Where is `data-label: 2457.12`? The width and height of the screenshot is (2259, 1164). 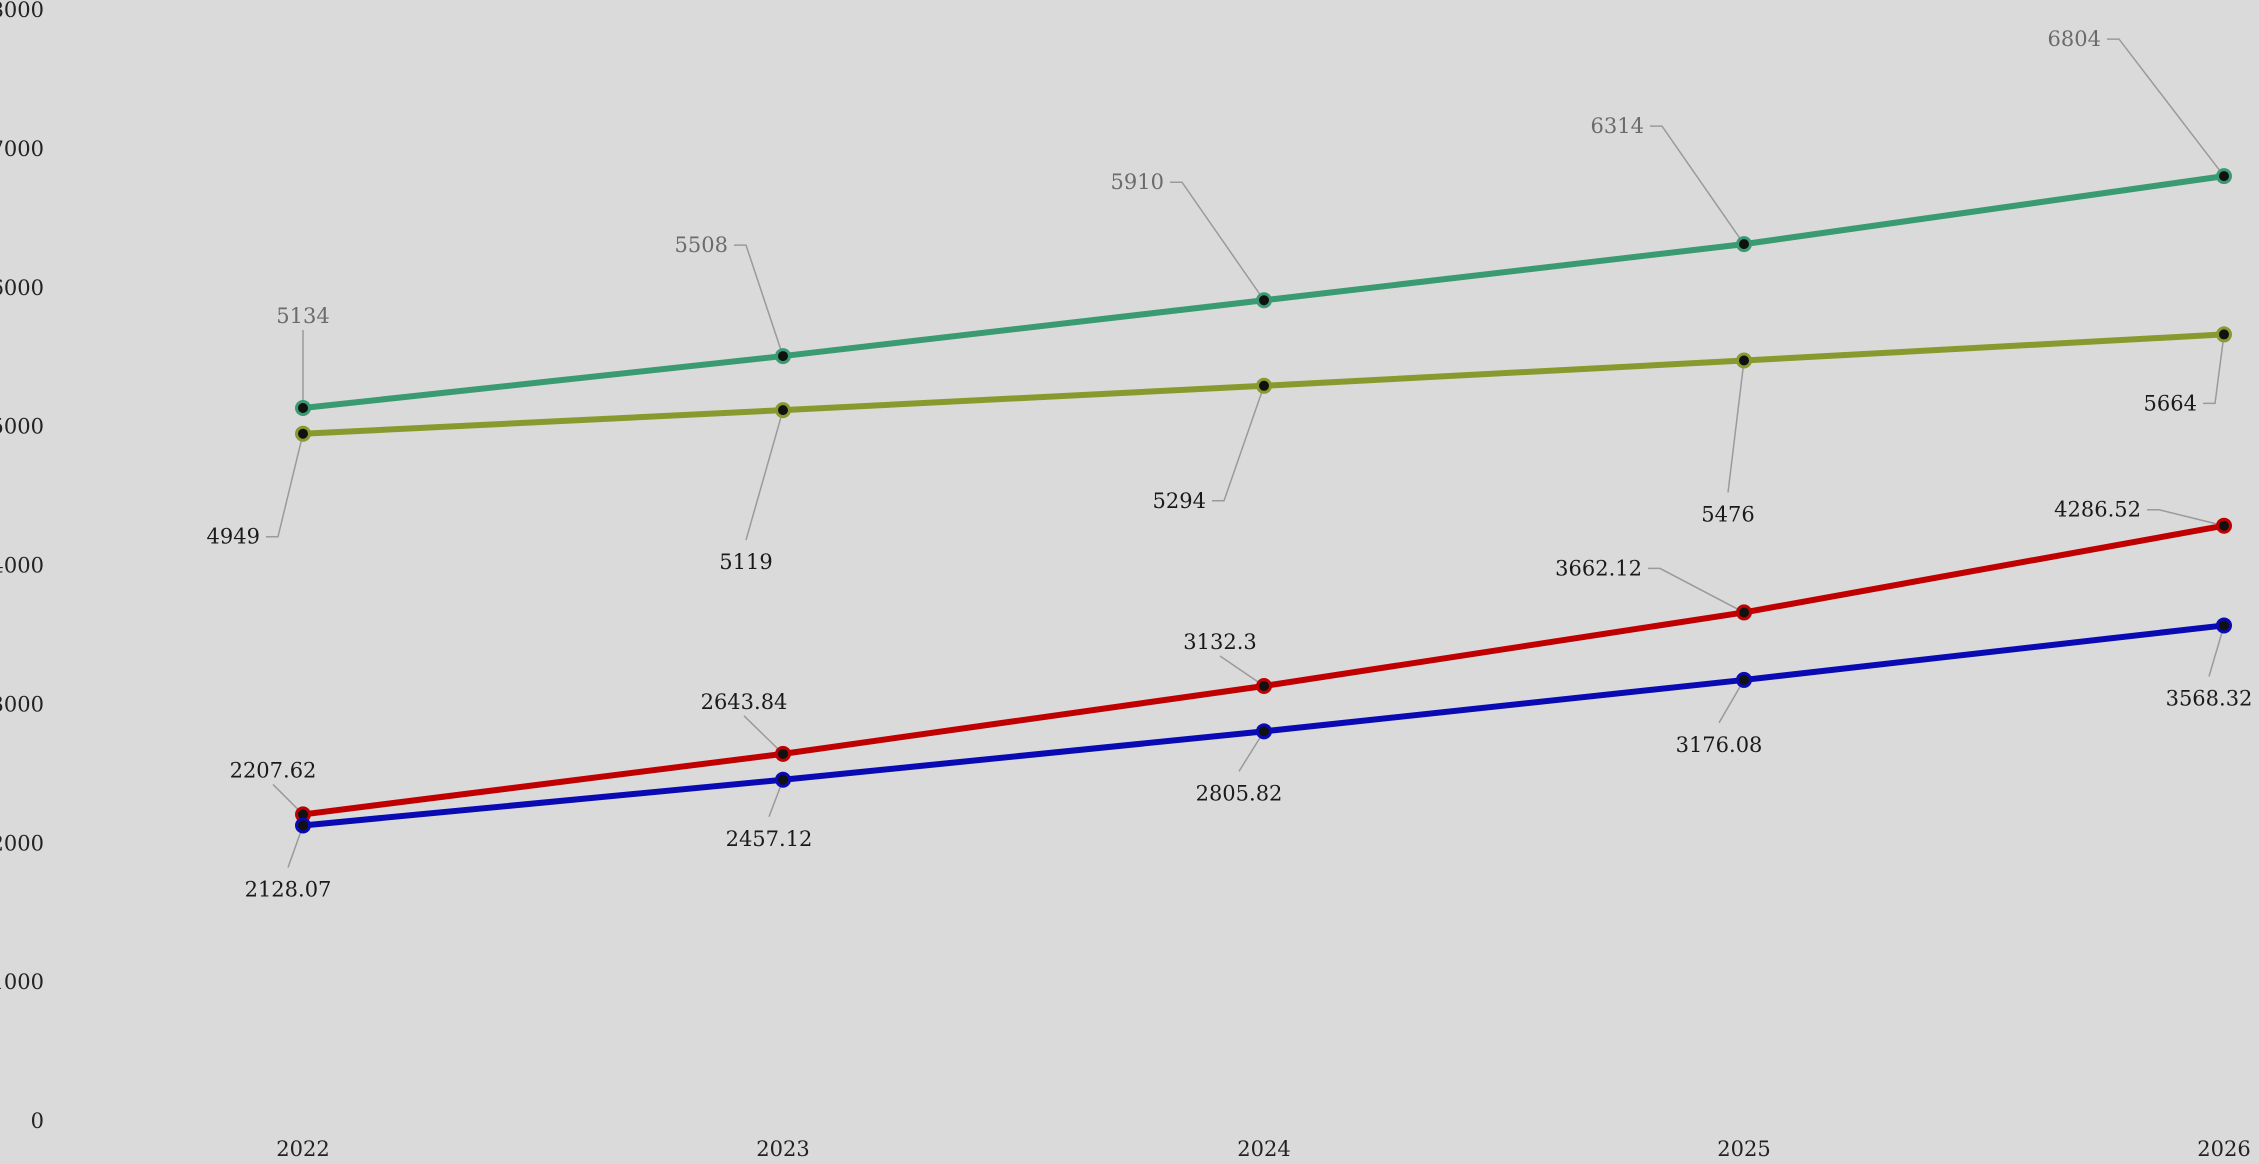 data-label: 2457.12 is located at coordinates (769, 839).